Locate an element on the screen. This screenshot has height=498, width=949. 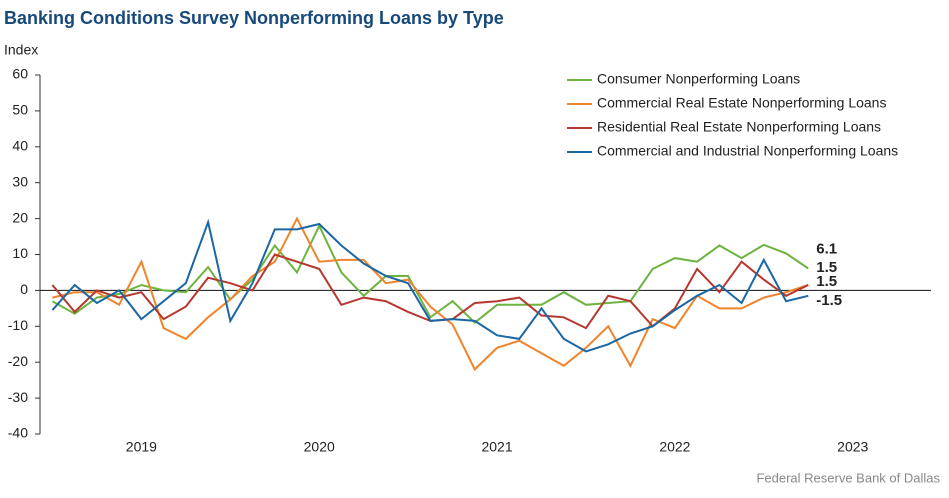
end-label: -1.5 is located at coordinates (829, 300).